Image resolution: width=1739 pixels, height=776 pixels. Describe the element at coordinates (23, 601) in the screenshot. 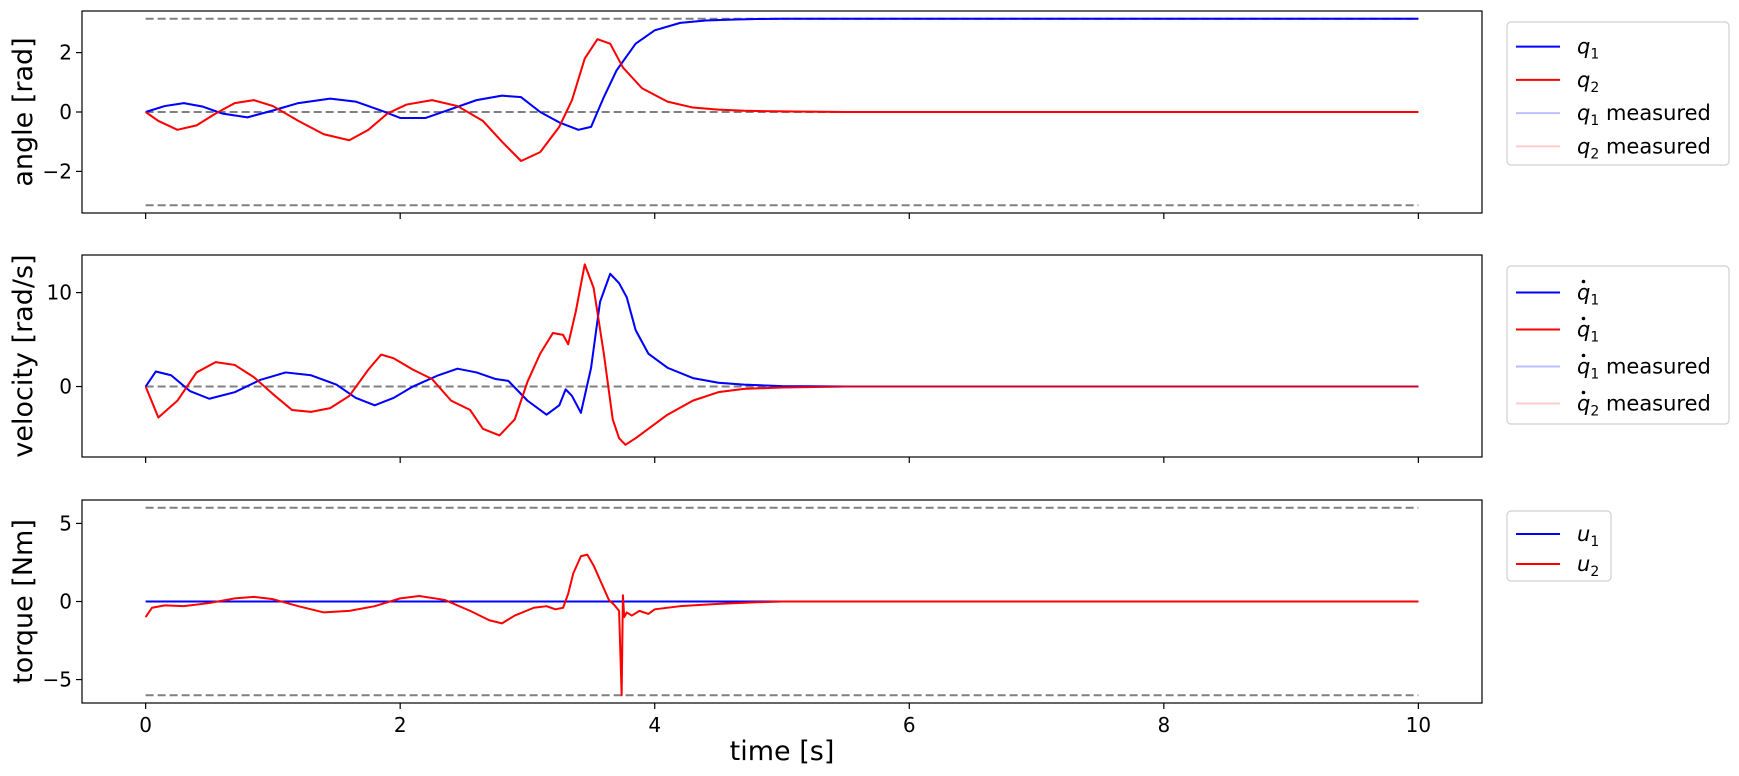

I see `y-axis-label: torque [Nm]` at that location.